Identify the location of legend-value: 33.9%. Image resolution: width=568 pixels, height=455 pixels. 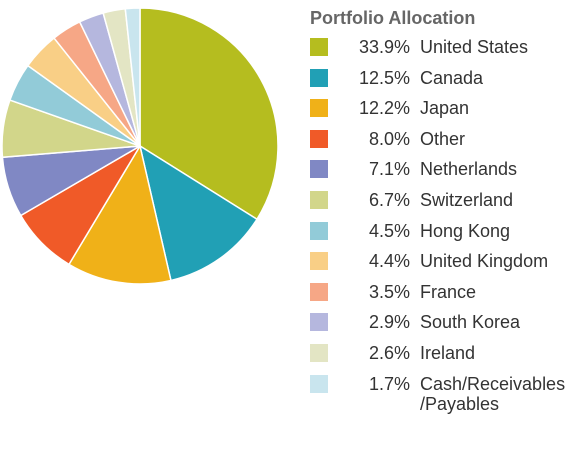
(384, 47).